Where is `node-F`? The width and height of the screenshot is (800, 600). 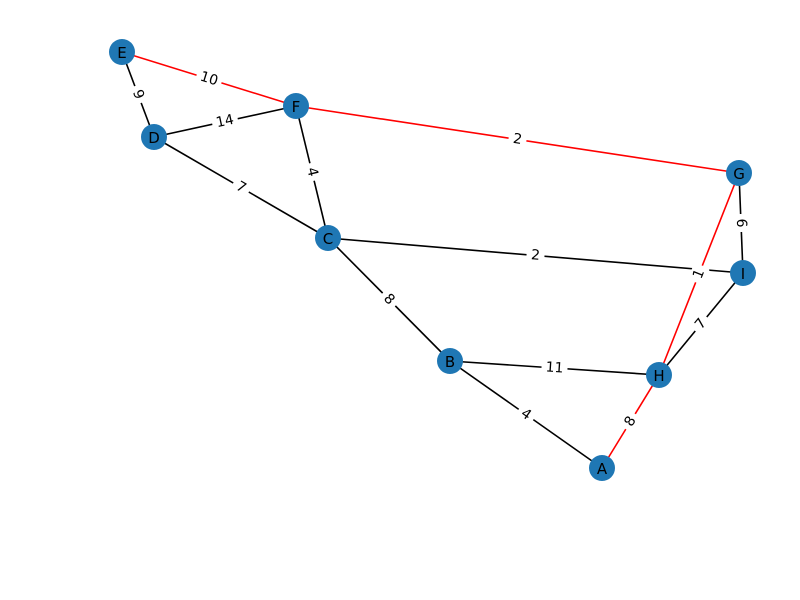 node-F is located at coordinates (296, 106).